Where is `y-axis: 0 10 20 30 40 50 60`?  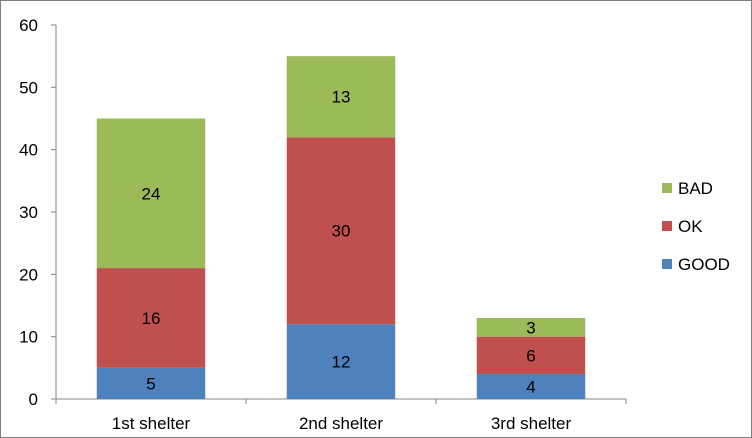 y-axis: 0 10 20 30 40 50 60 is located at coordinates (38, 212).